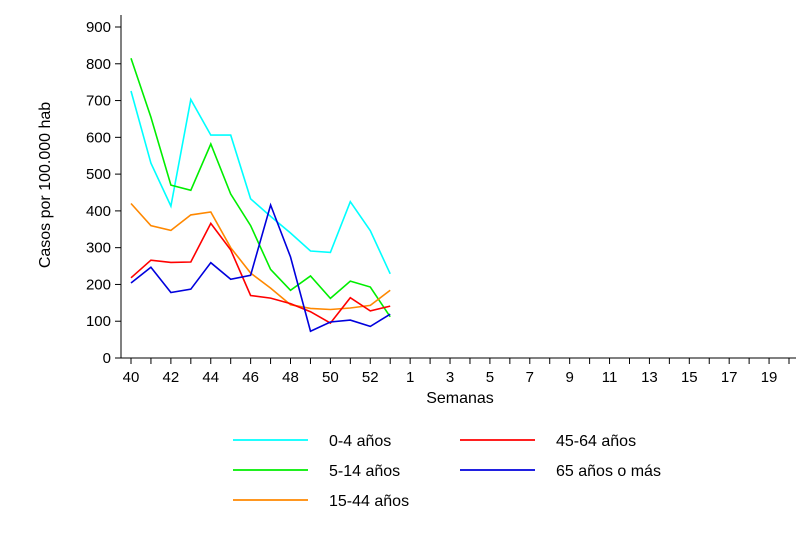  What do you see at coordinates (530, 377) in the screenshot?
I see `x-tick-label: 7` at bounding box center [530, 377].